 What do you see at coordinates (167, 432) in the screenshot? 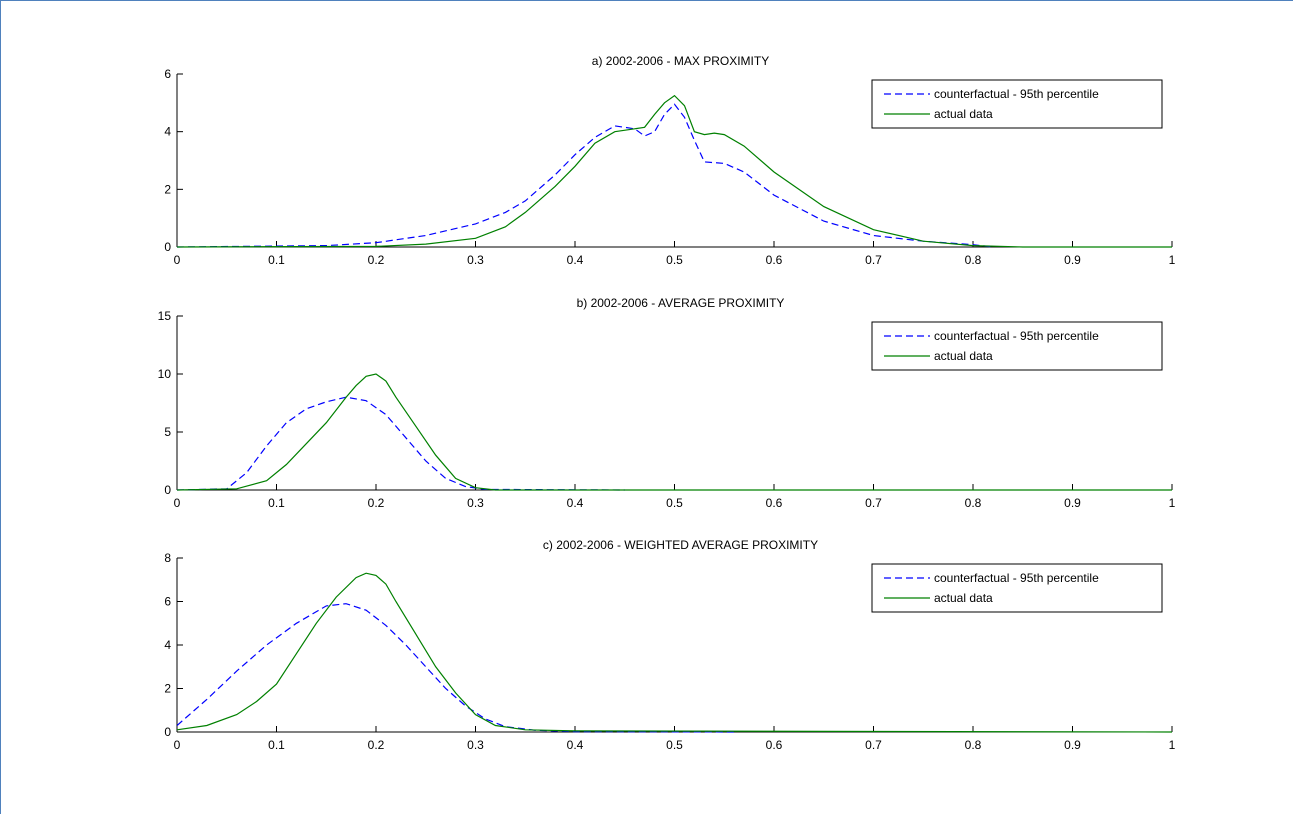
I see `y-tick-label: 5` at bounding box center [167, 432].